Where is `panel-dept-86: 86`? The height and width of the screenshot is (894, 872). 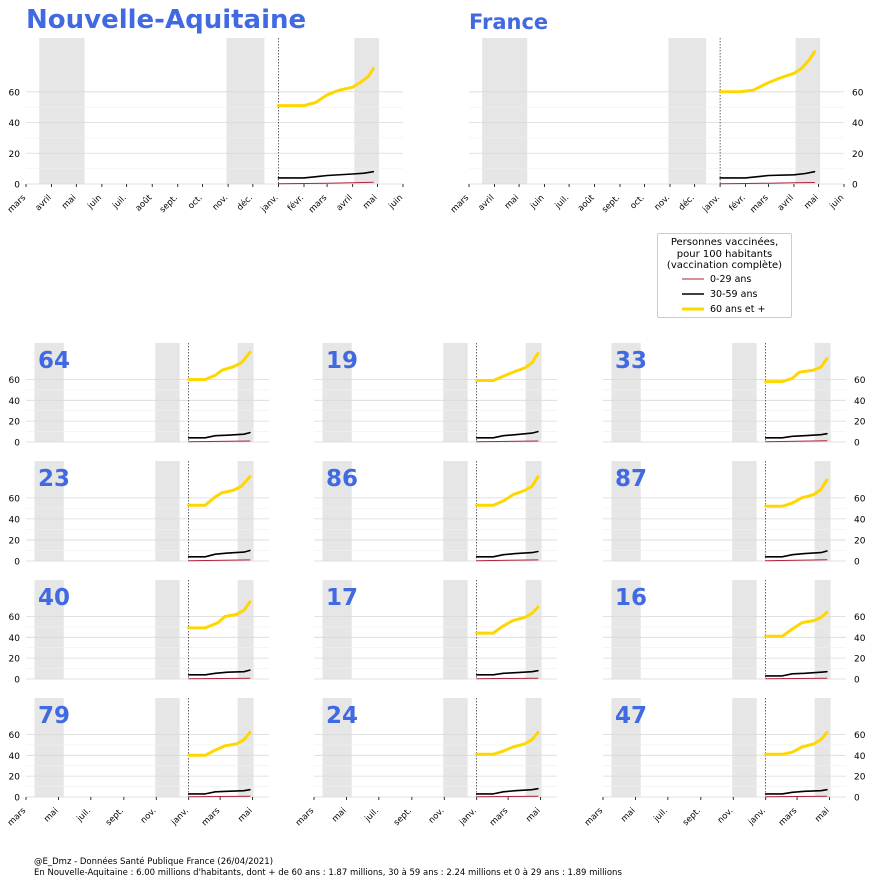
panel-dept-86: 86 is located at coordinates (435, 511).